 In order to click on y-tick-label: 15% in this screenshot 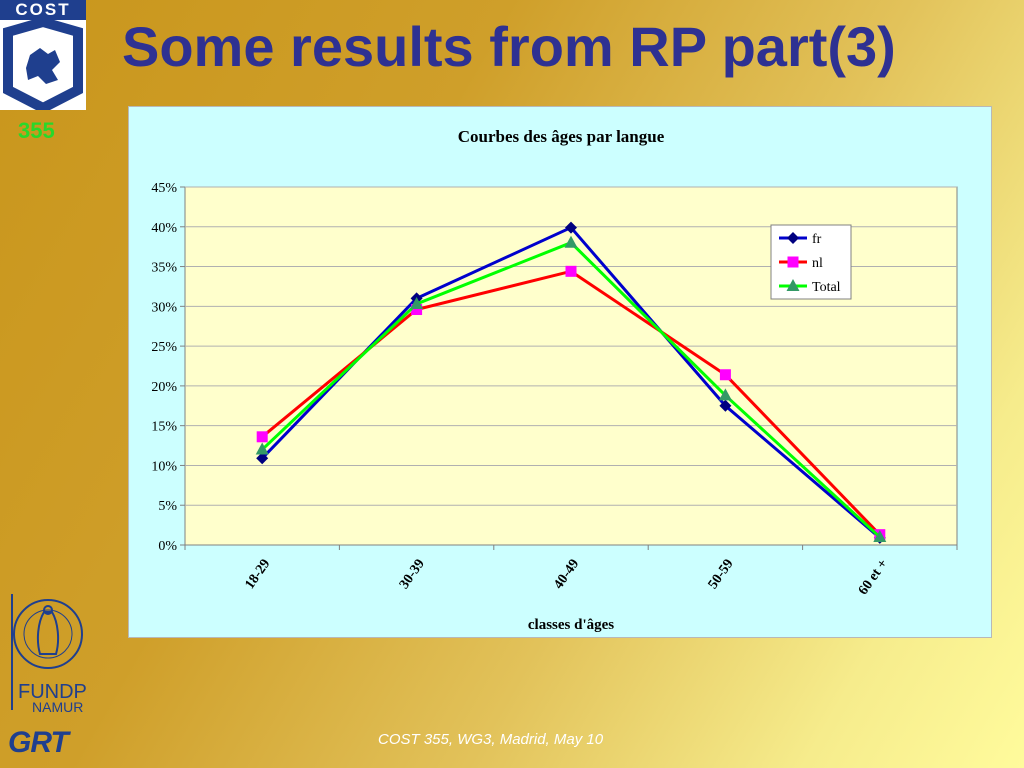, I will do `click(164, 427)`.